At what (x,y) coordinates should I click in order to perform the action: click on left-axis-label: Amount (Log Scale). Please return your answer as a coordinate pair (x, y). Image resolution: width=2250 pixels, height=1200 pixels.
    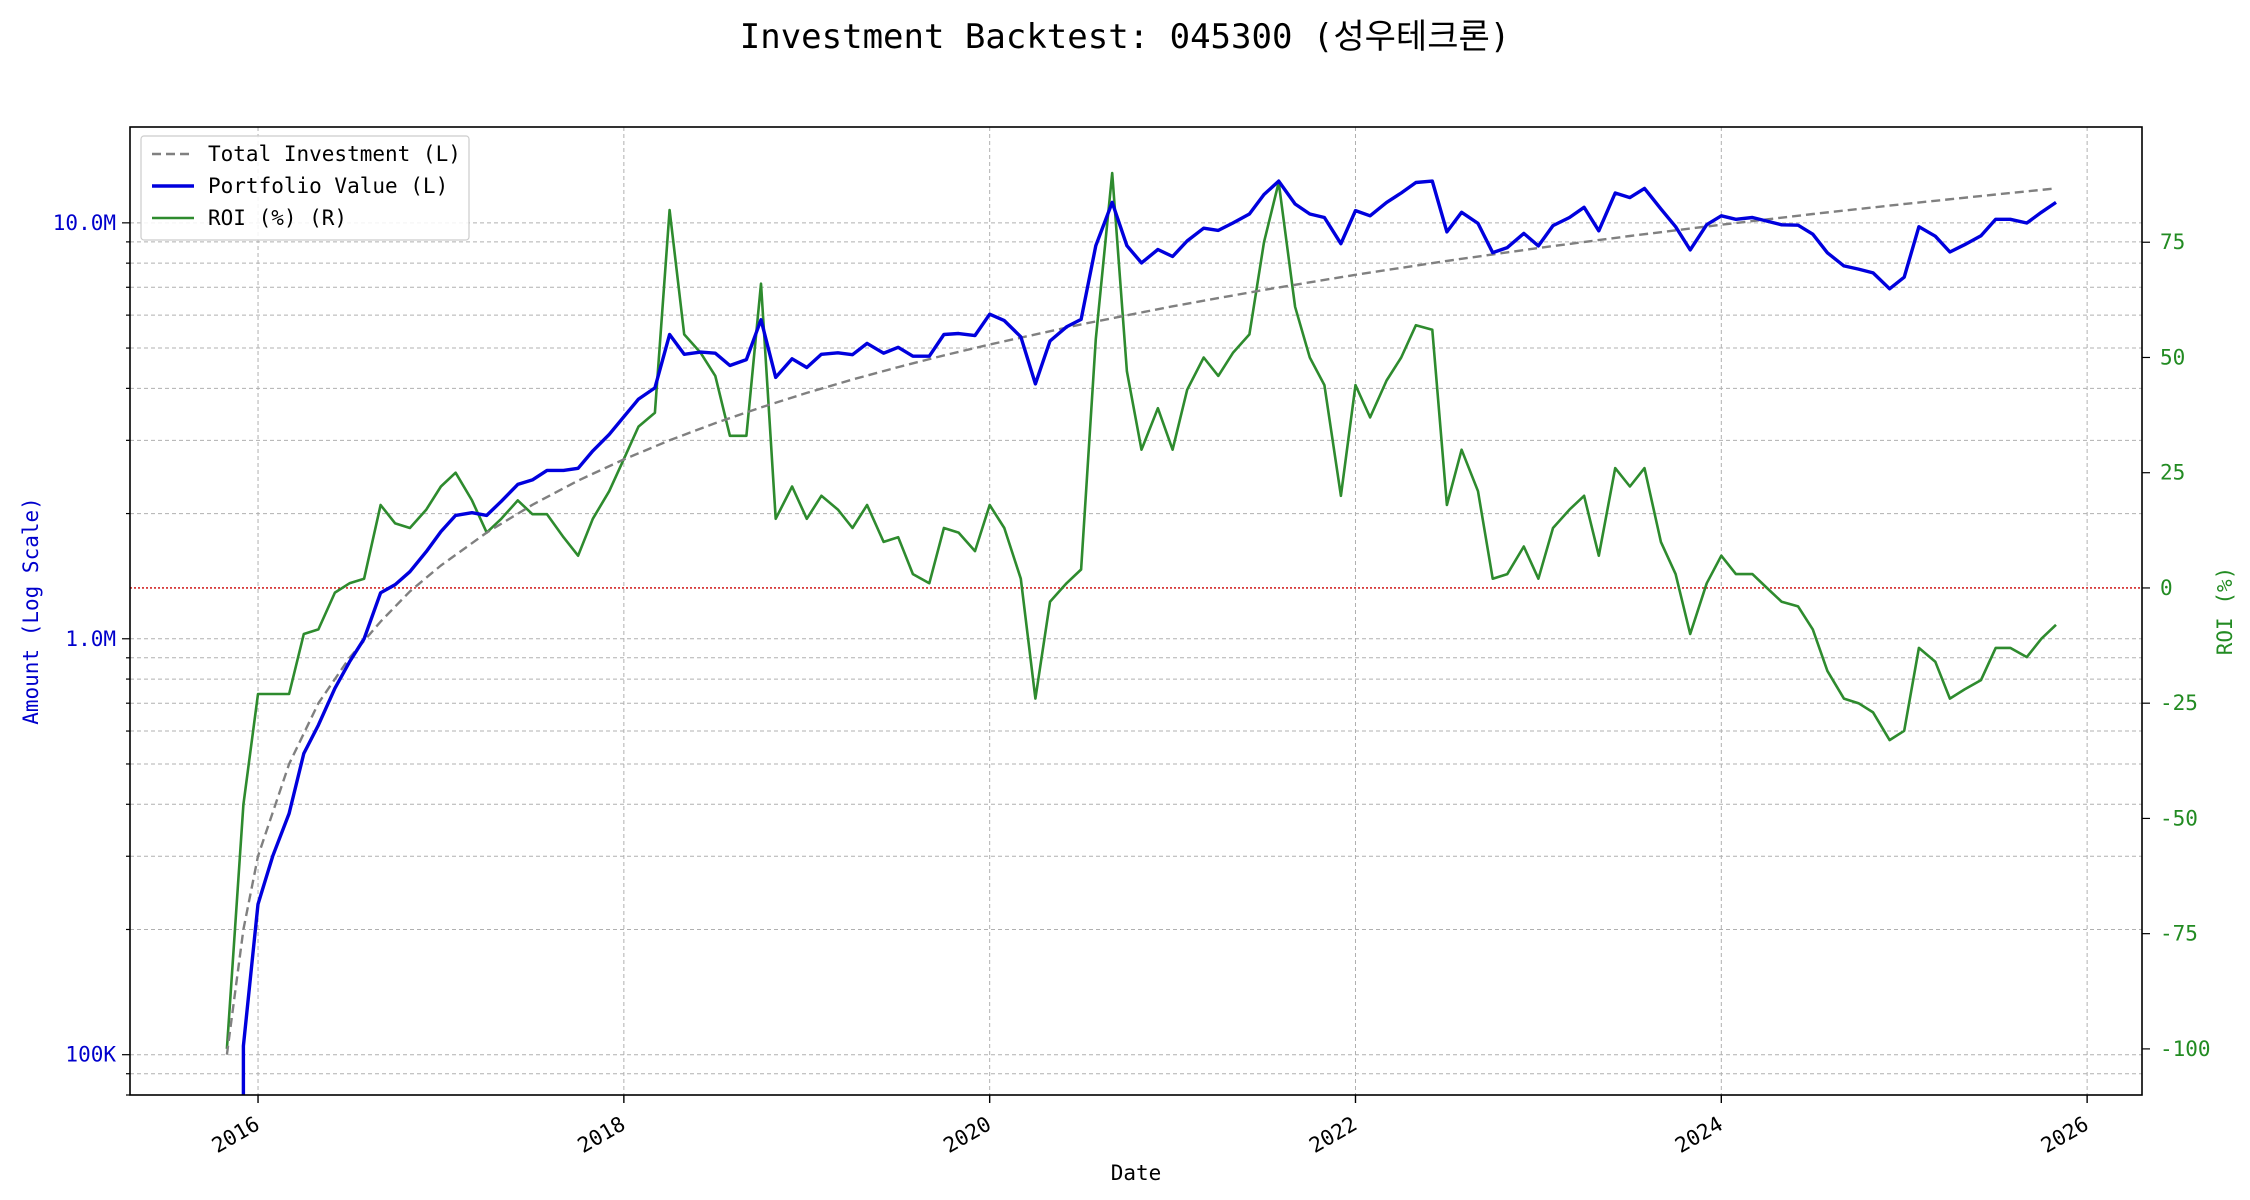
    Looking at the image, I should click on (31, 611).